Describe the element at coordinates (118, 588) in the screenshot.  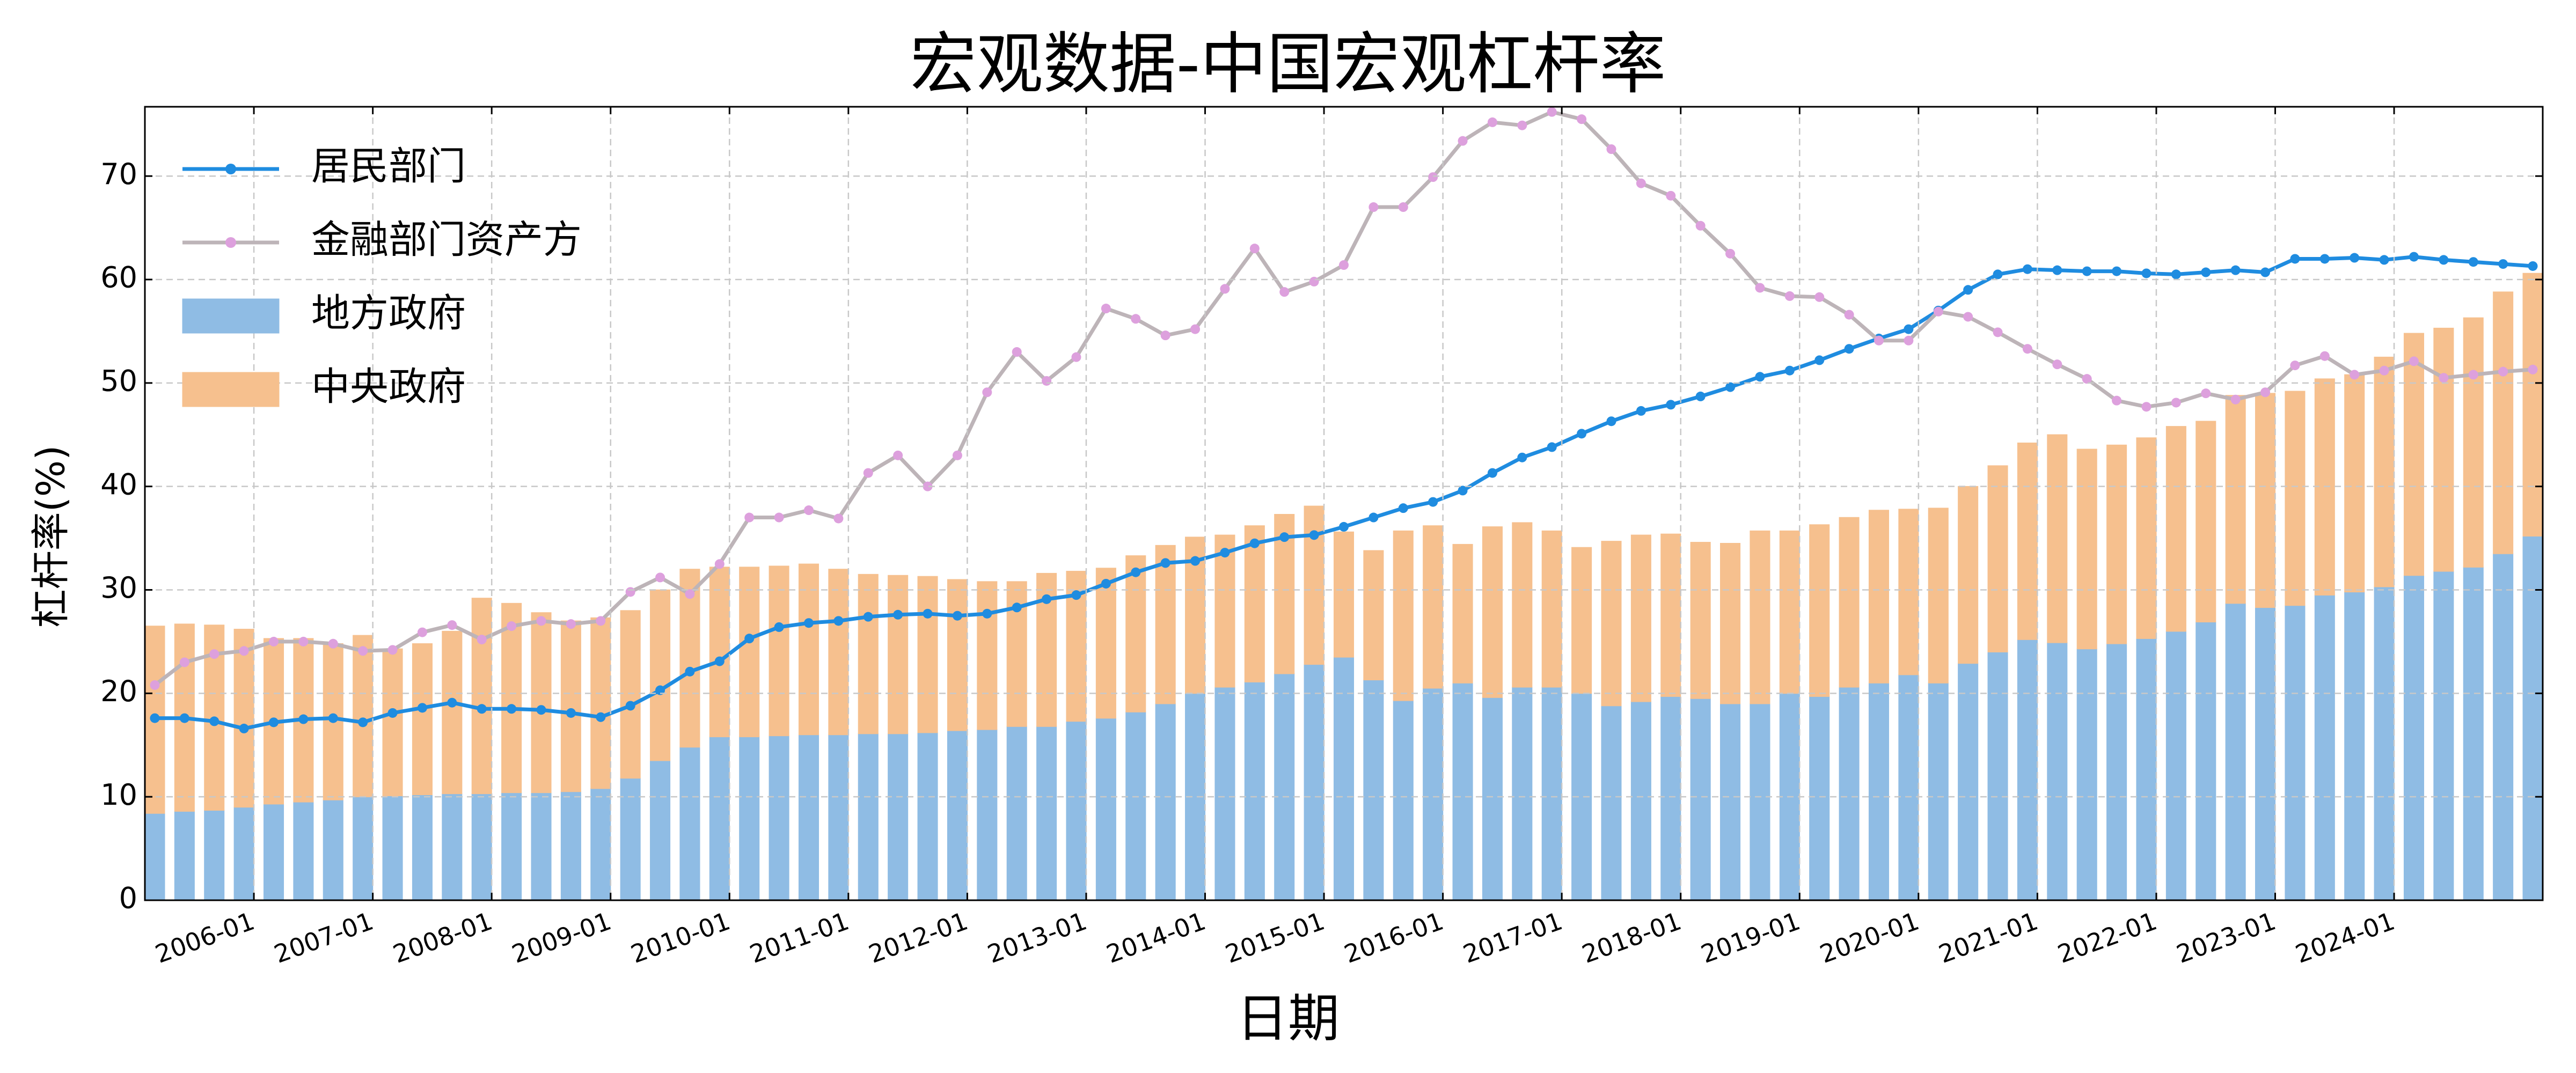
I see `y-tick-label: 30` at that location.